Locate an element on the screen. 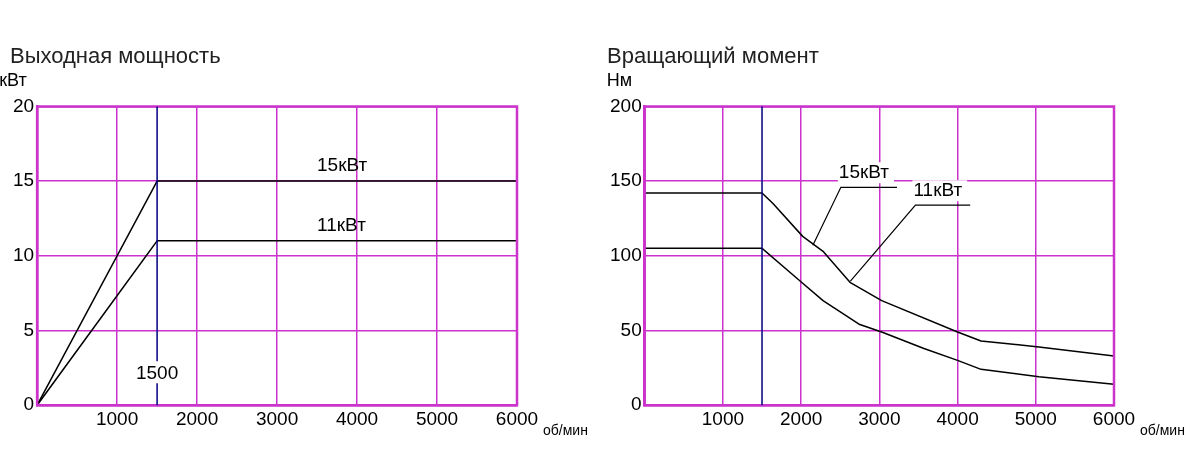 The width and height of the screenshot is (1194, 454). y-tick-label: 15 is located at coordinates (23, 180).